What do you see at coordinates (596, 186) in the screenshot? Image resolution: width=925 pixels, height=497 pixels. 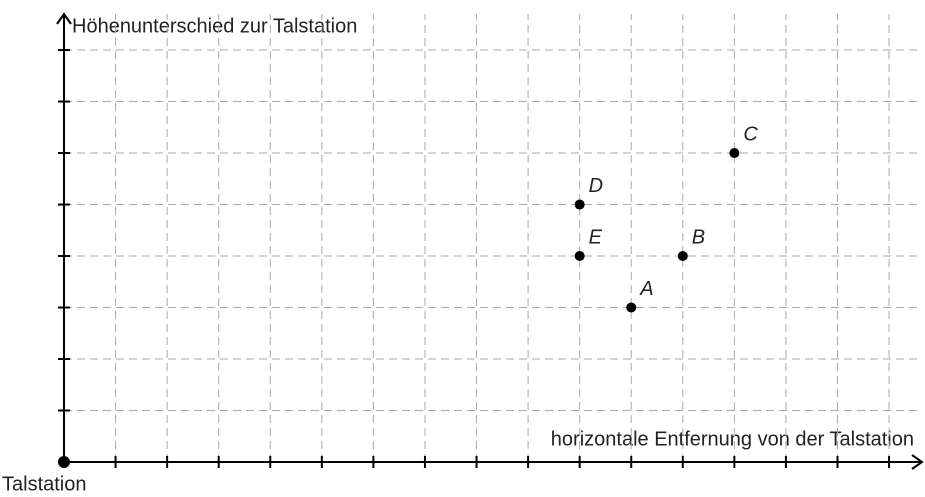 I see `point-label: D` at bounding box center [596, 186].